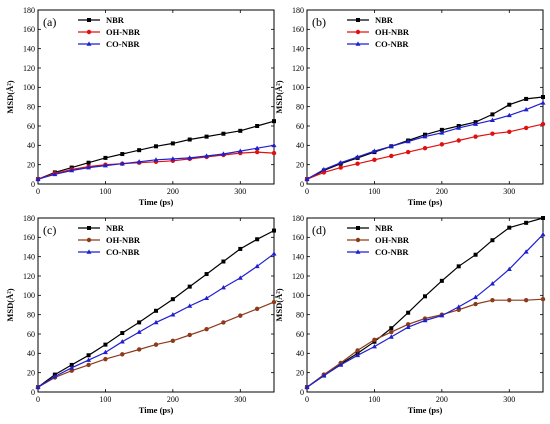 This screenshot has width=550, height=424. Describe the element at coordinates (307, 399) in the screenshot. I see `x-tick-label: 0` at that location.